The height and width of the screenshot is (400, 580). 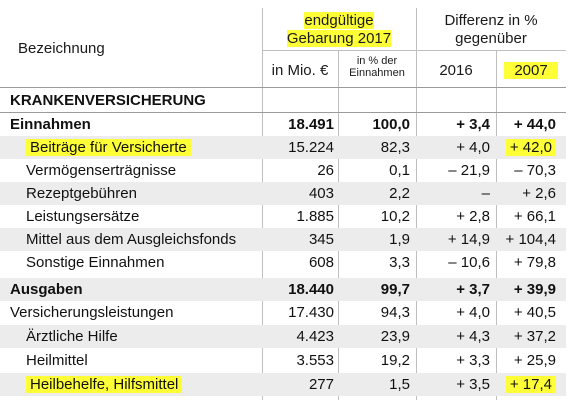 I want to click on header-bottom-rule, so click(x=283, y=87).